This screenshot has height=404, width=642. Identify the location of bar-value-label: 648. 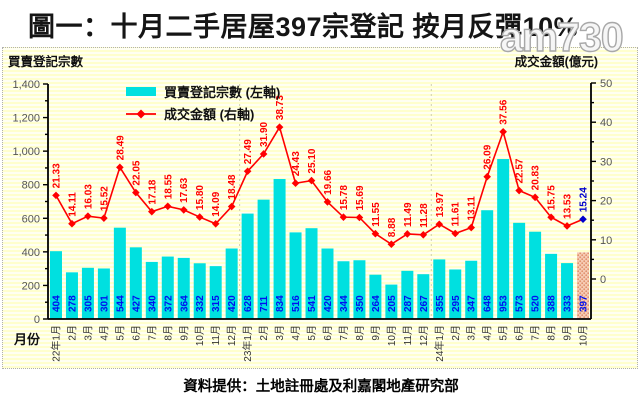
(488, 303).